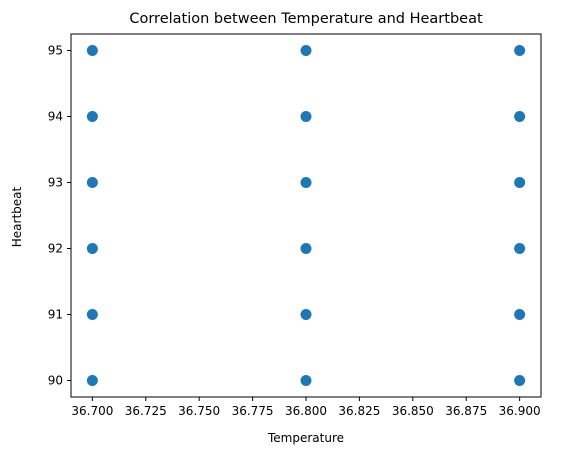  I want to click on x-tick-label: 36.875, so click(466, 411).